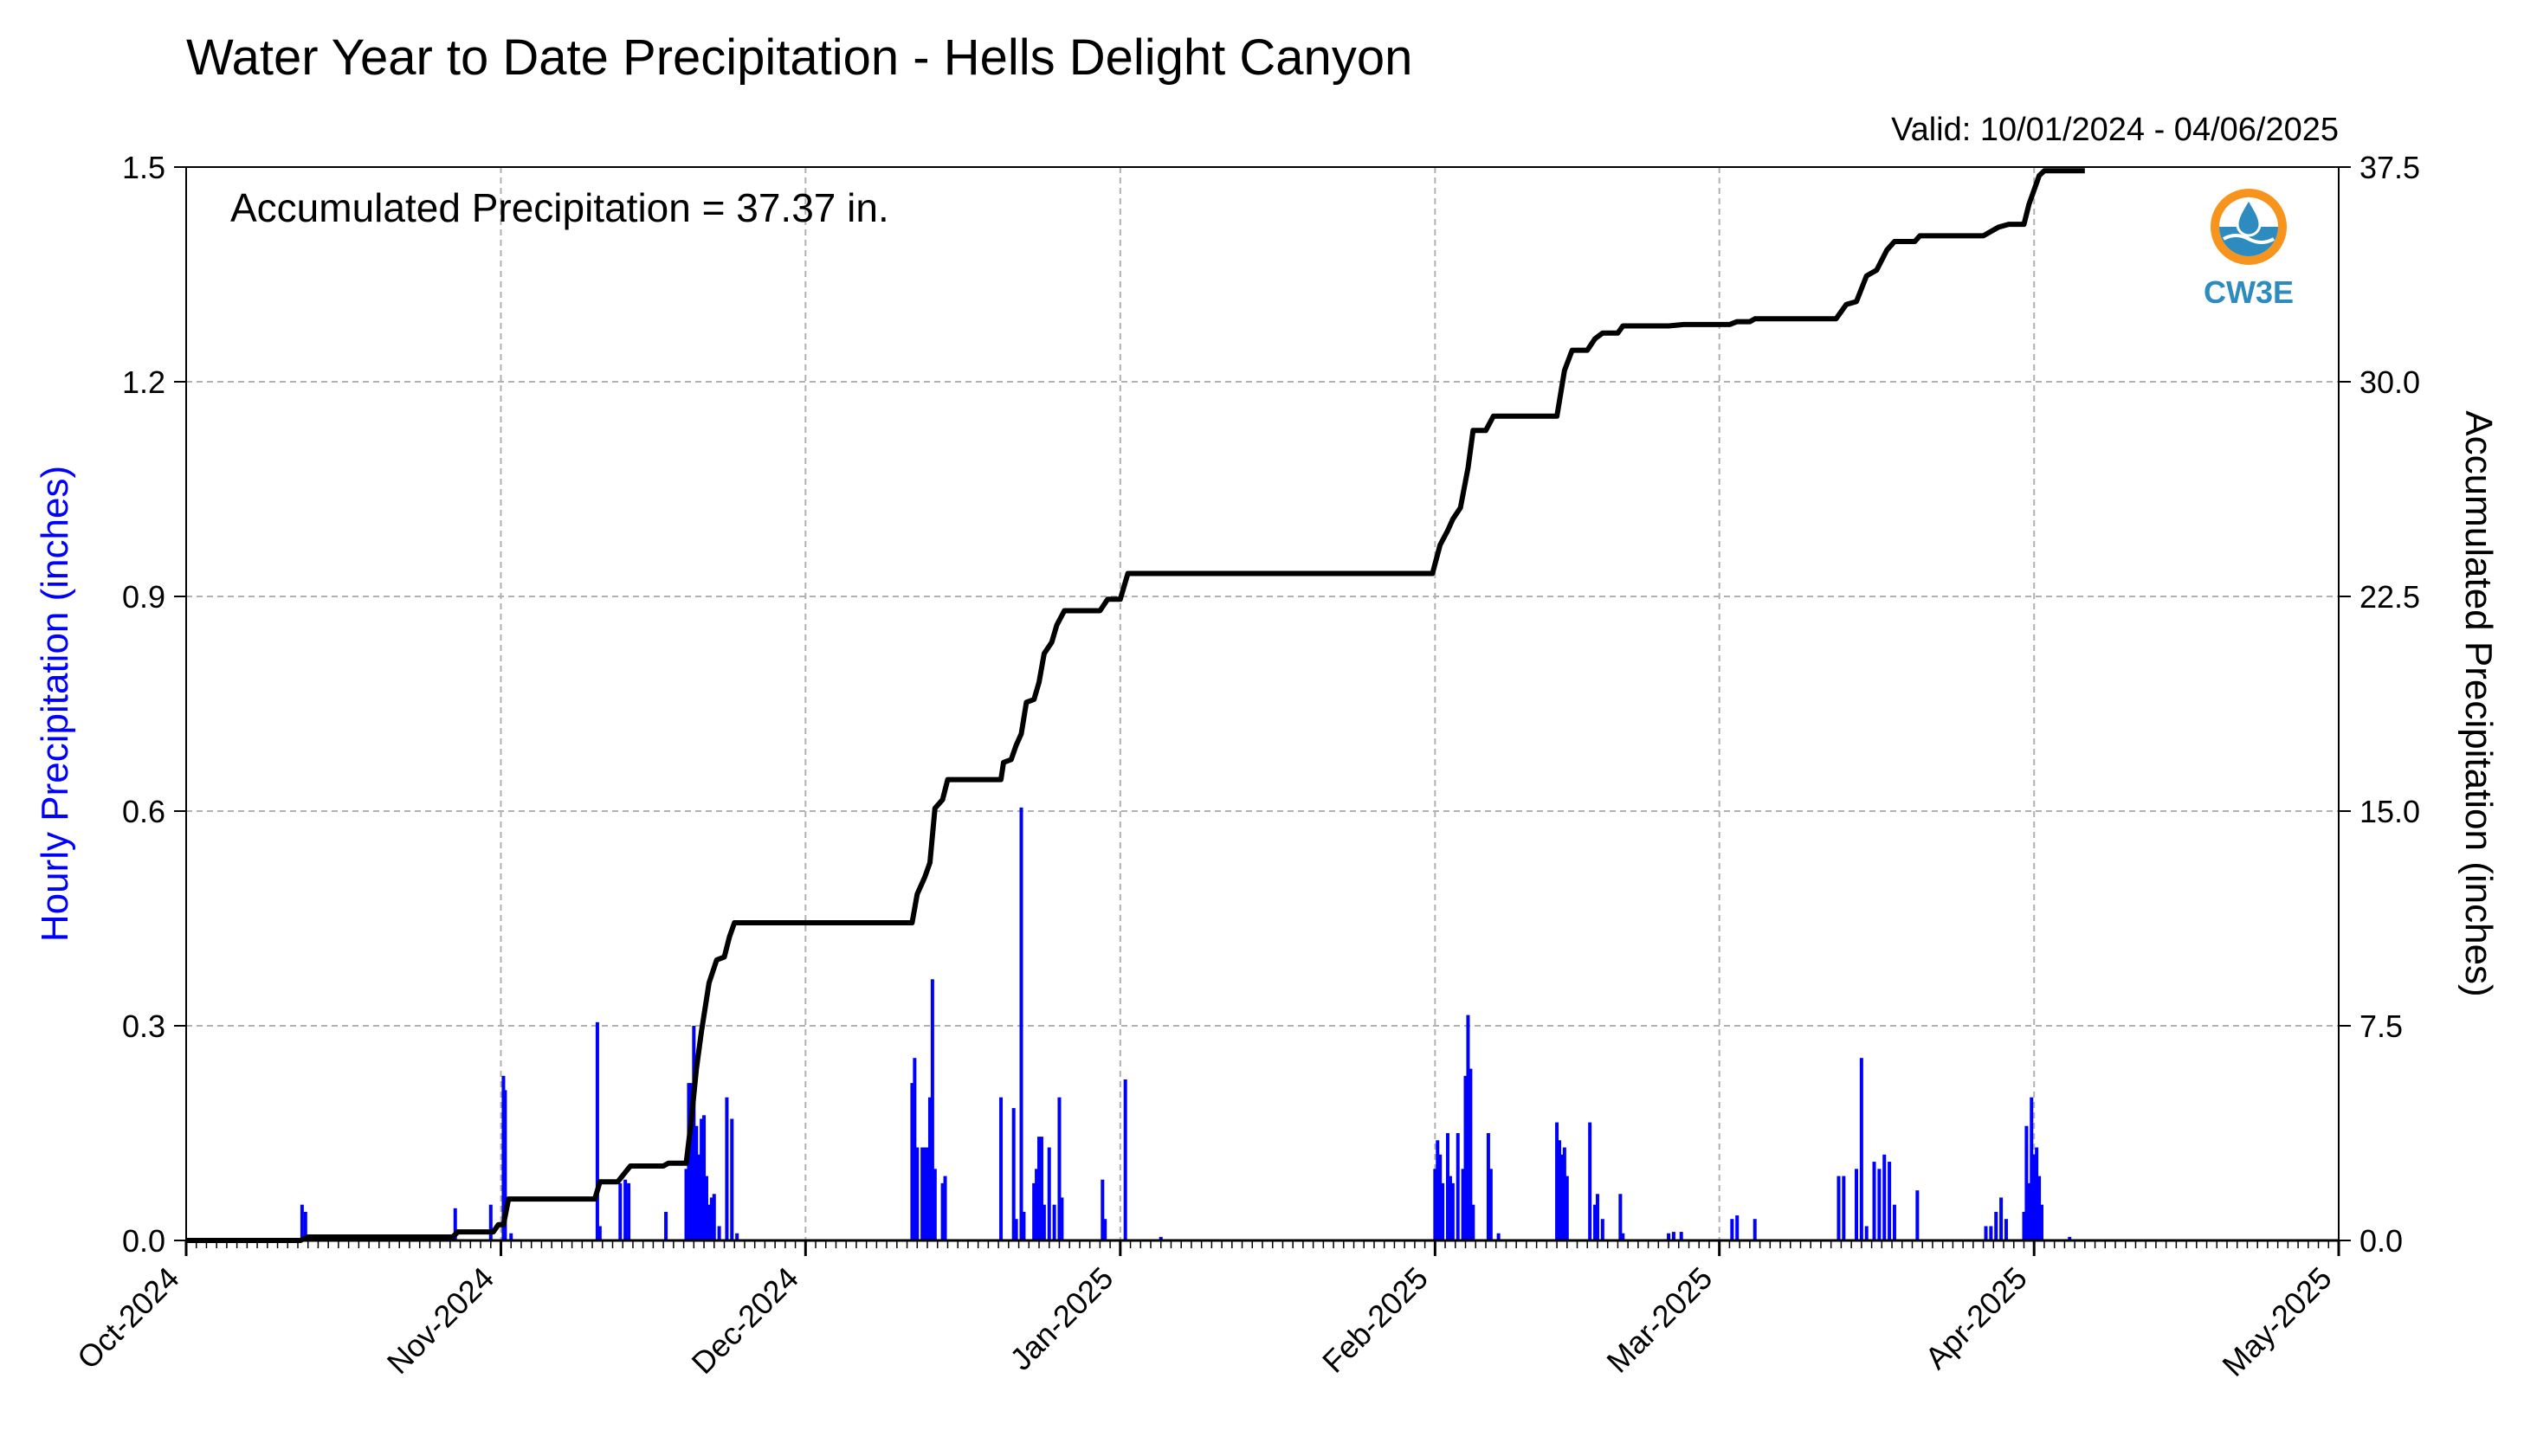 Image resolution: width=2524 pixels, height=1456 pixels. I want to click on y2-axis-label: Accumulated Precipitation (inches), so click(2478, 703).